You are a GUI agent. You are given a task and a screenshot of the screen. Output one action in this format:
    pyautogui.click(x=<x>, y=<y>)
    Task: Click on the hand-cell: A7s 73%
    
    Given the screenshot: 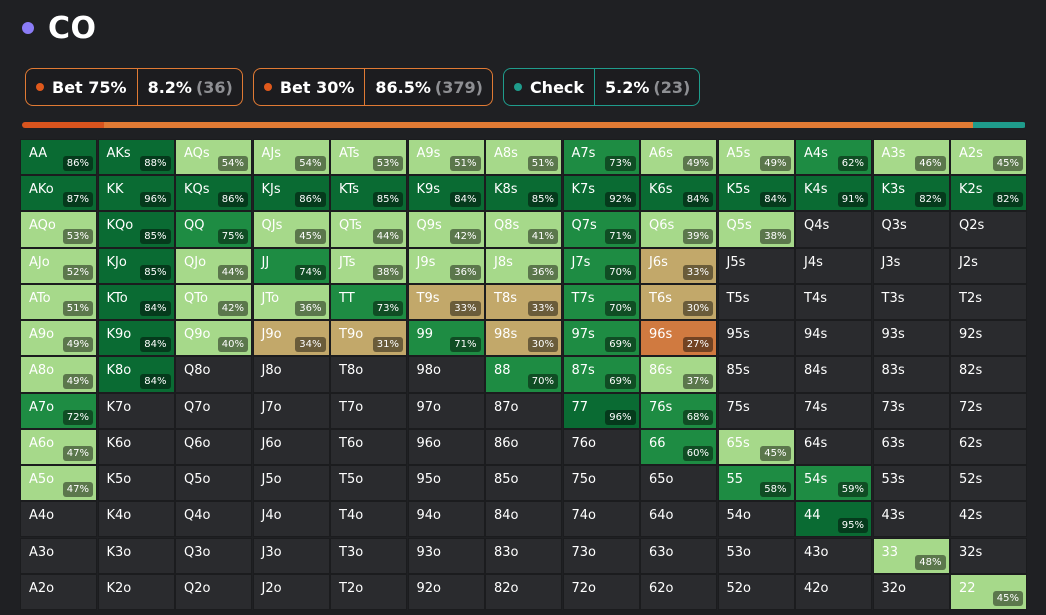 What is the action you would take?
    pyautogui.click(x=601, y=157)
    